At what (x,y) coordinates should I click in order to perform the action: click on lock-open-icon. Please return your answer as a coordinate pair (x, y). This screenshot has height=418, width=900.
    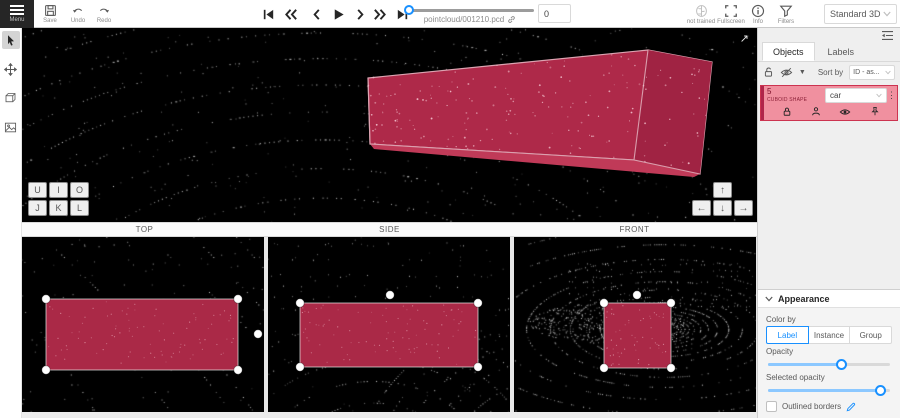
    Looking at the image, I should click on (768, 72).